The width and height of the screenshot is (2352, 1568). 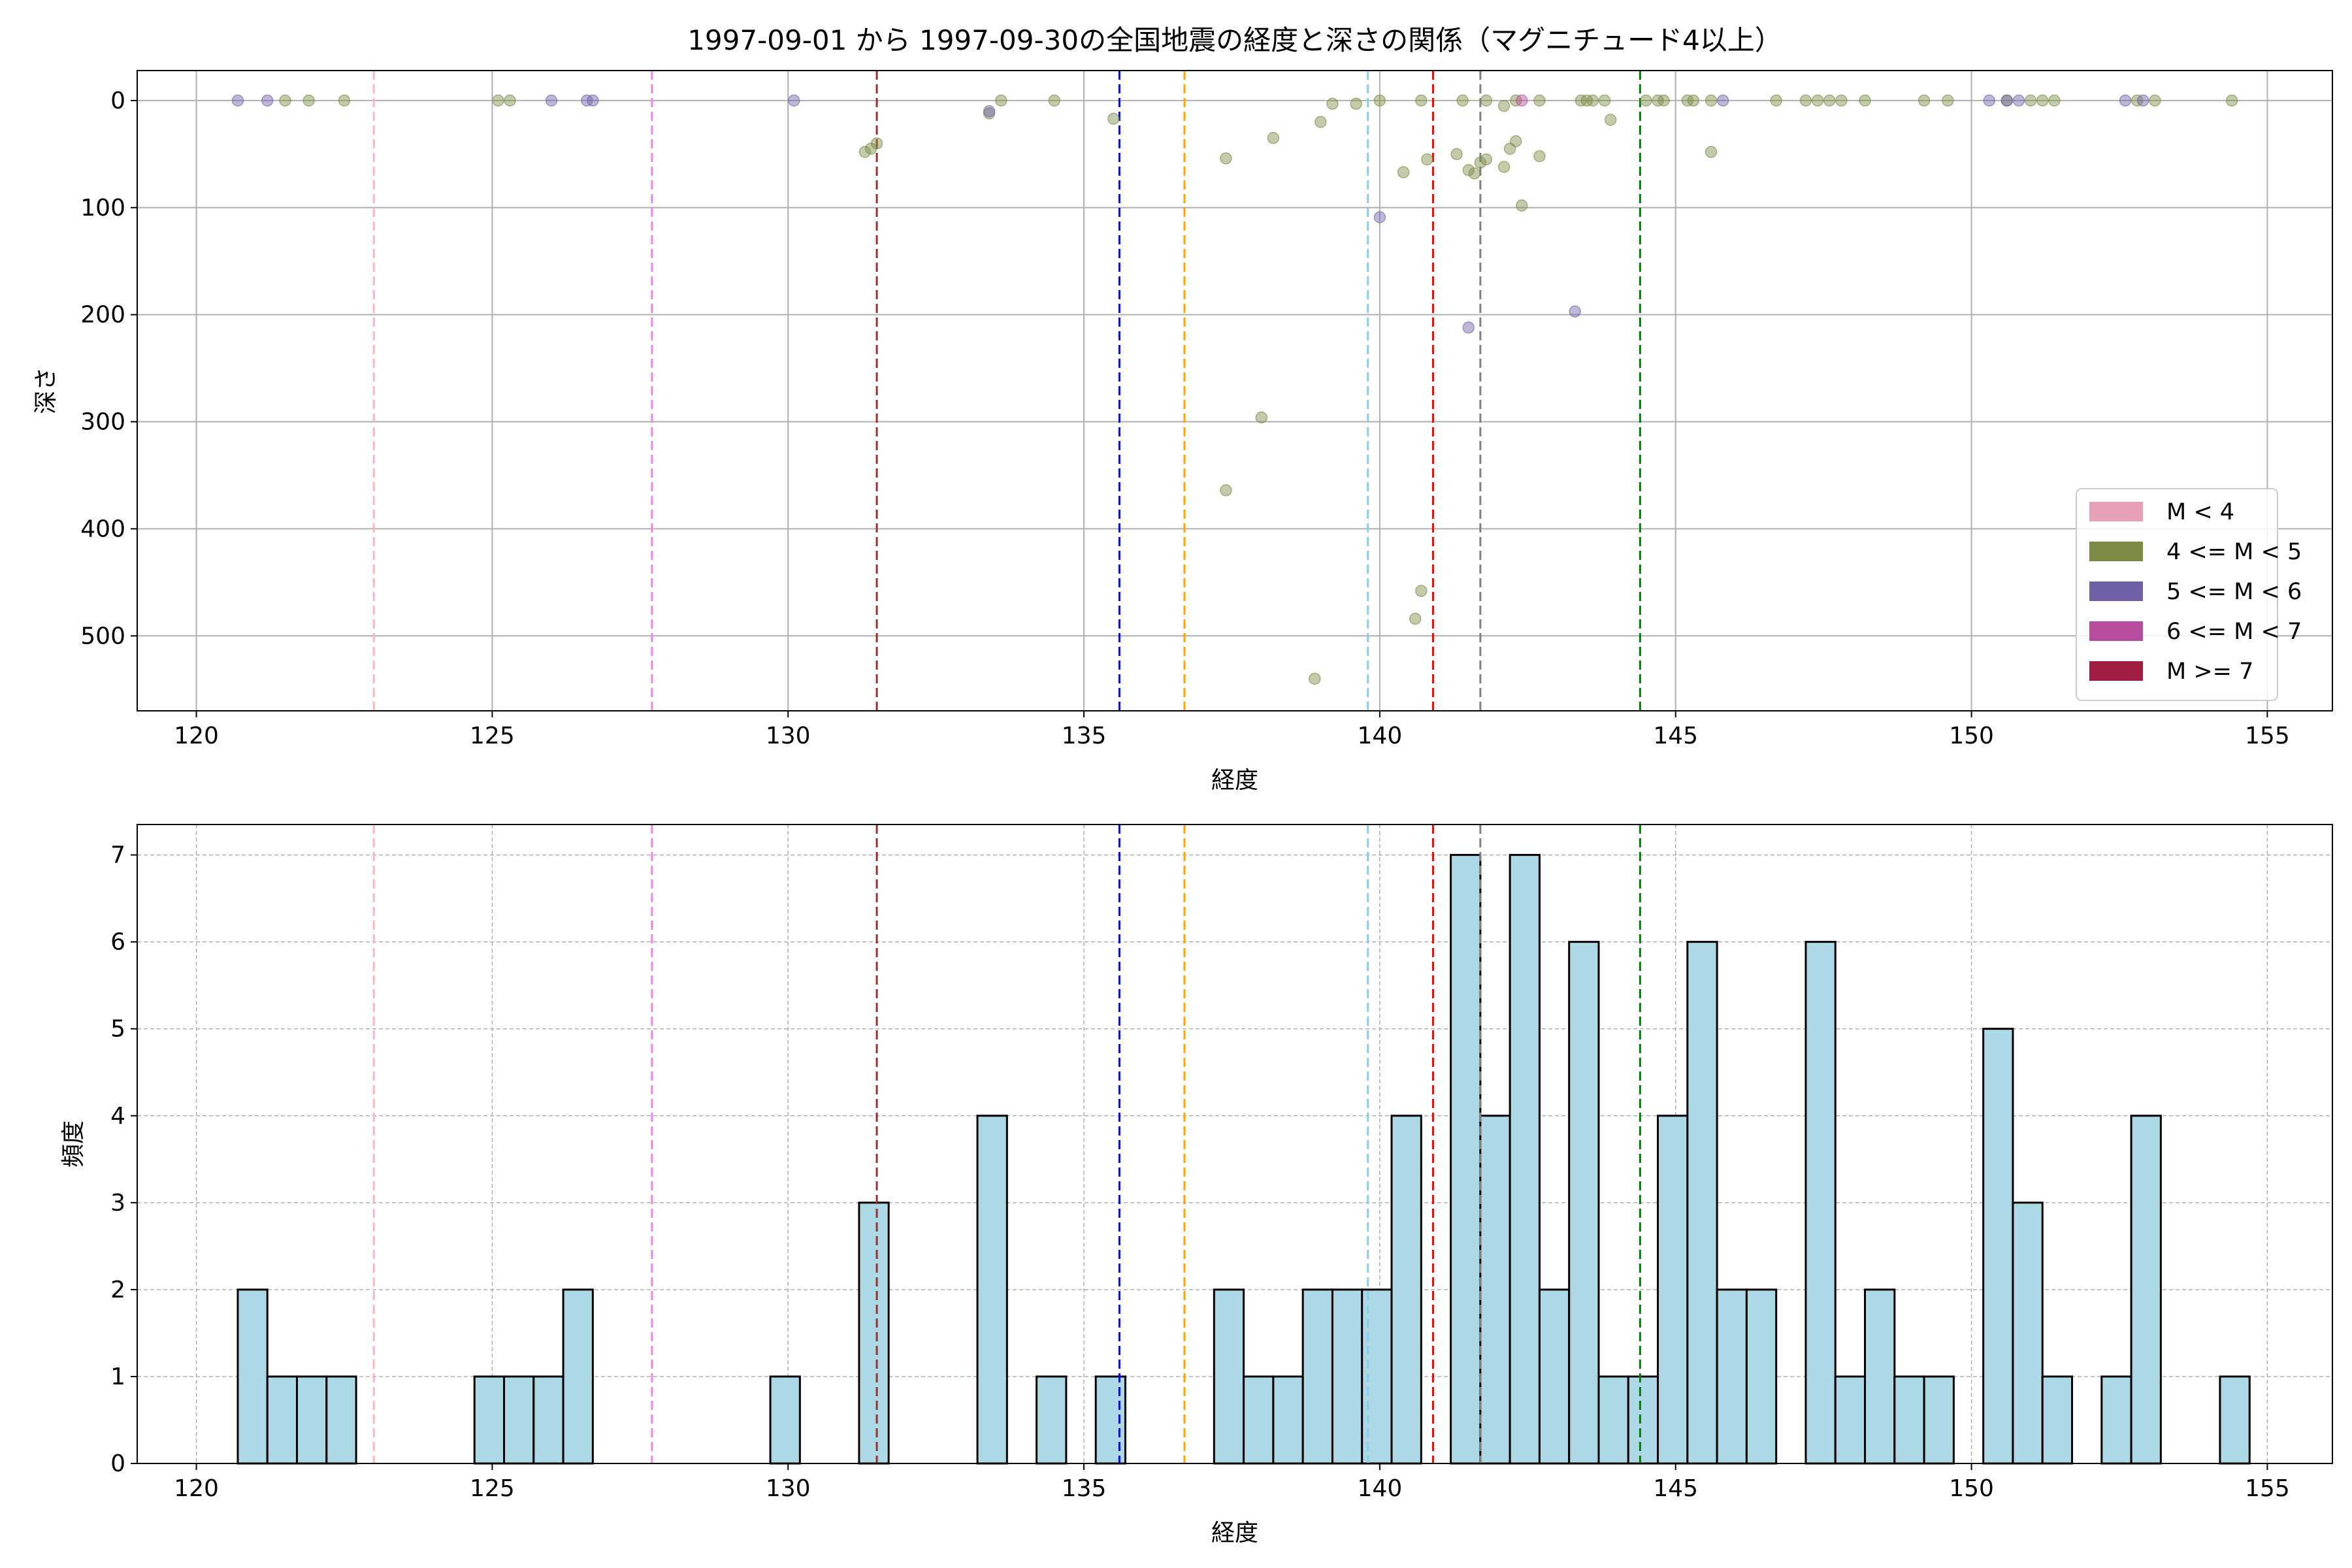 What do you see at coordinates (117, 1377) in the screenshot?
I see `histogram-y-tick-label: 1` at bounding box center [117, 1377].